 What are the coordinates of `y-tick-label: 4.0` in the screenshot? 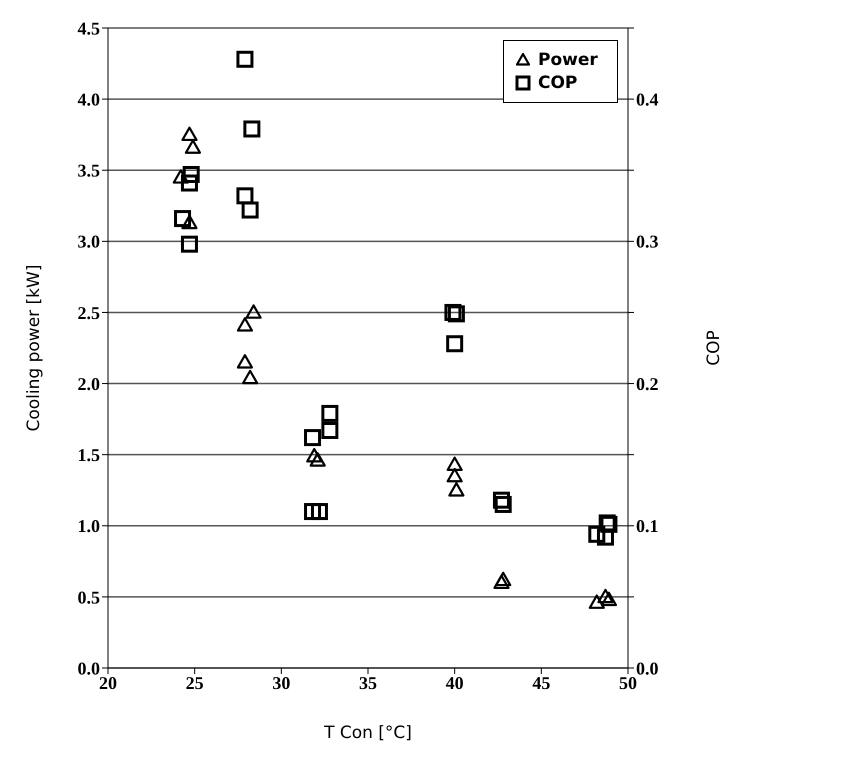 It's located at (89, 100).